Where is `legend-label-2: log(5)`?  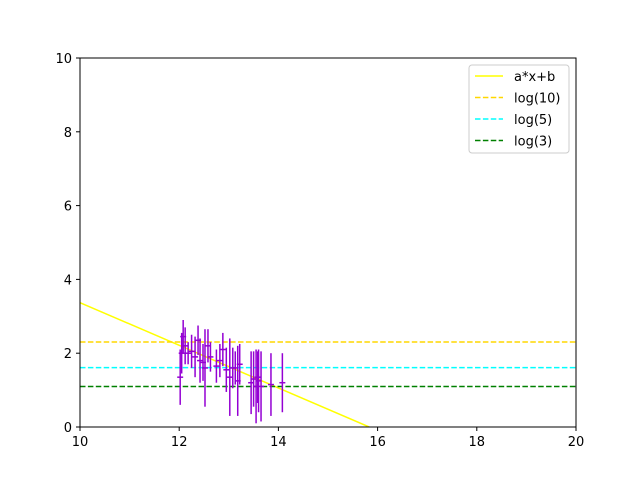
legend-label-2: log(5) is located at coordinates (533, 120).